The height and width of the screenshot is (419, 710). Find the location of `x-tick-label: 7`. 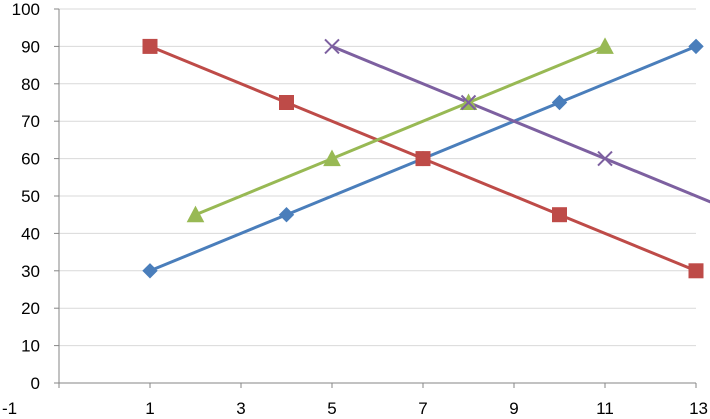

x-tick-label: 7 is located at coordinates (422, 408).